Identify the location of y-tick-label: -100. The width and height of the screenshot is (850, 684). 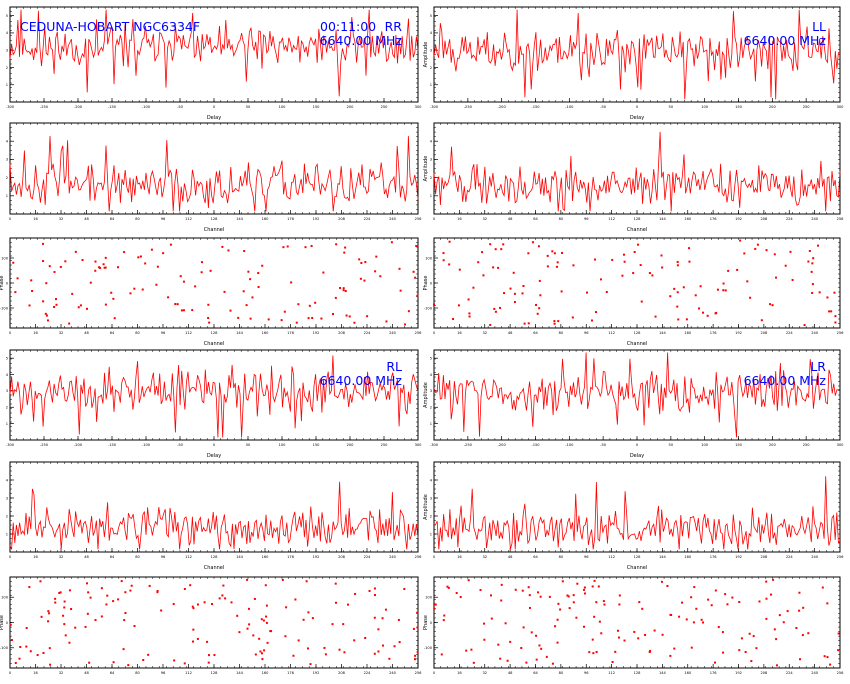
(4, 648).